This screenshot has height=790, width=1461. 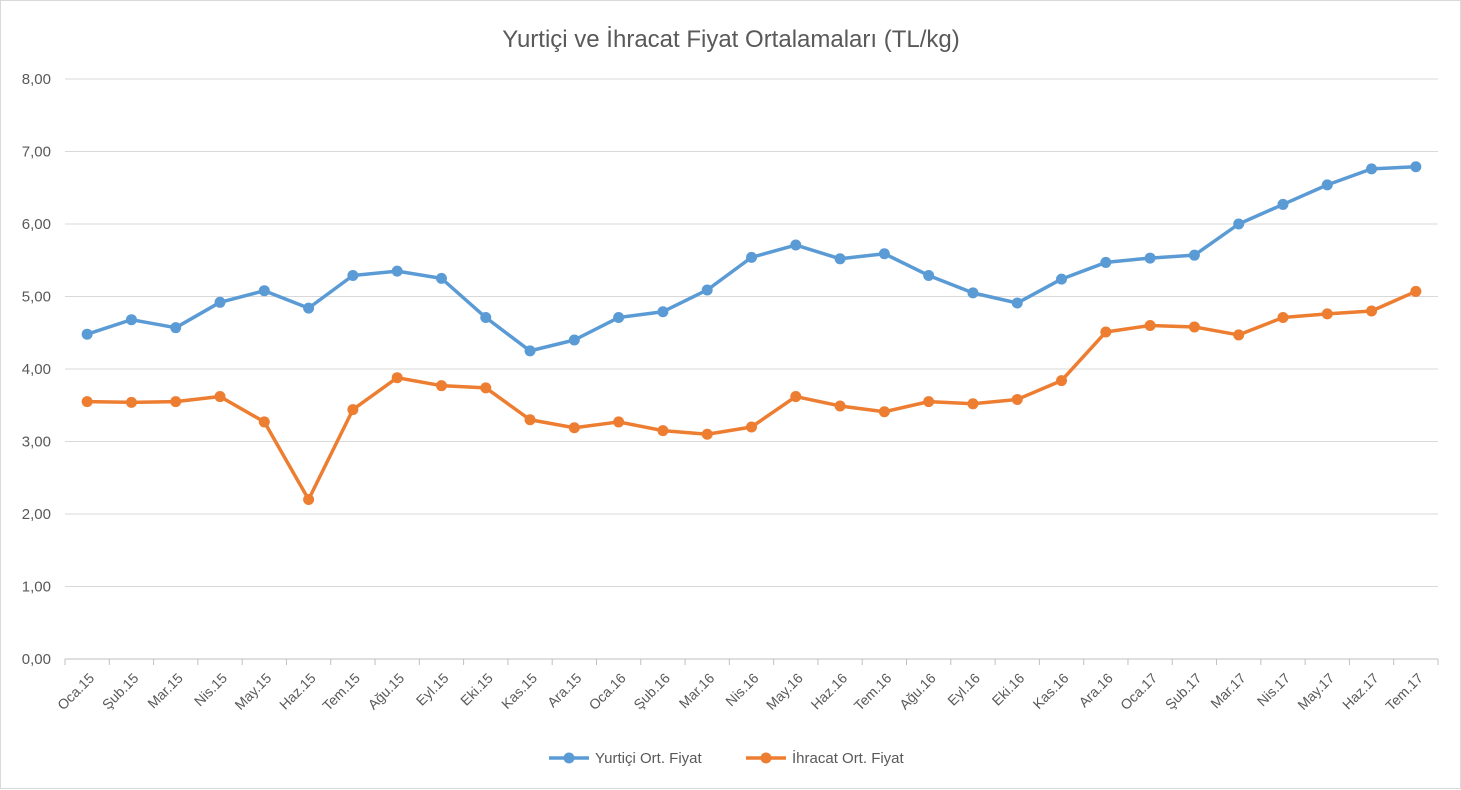 I want to click on x-tick-label: Nis.16, so click(x=742, y=690).